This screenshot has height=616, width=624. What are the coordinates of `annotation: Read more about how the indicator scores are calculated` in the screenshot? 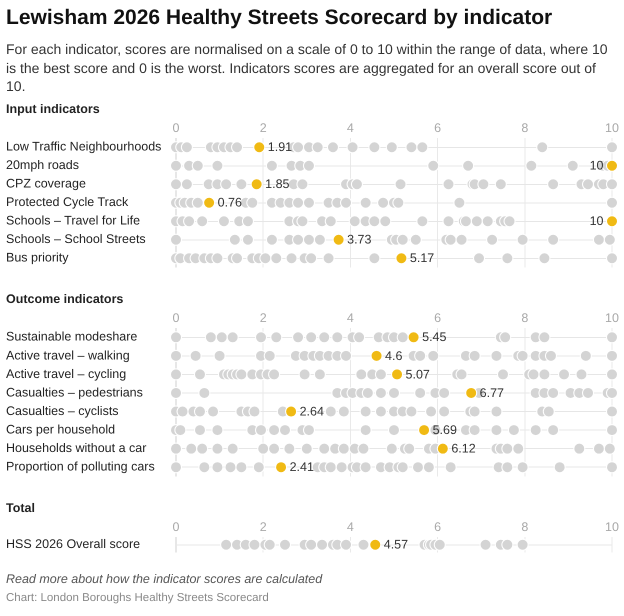 It's located at (165, 579).